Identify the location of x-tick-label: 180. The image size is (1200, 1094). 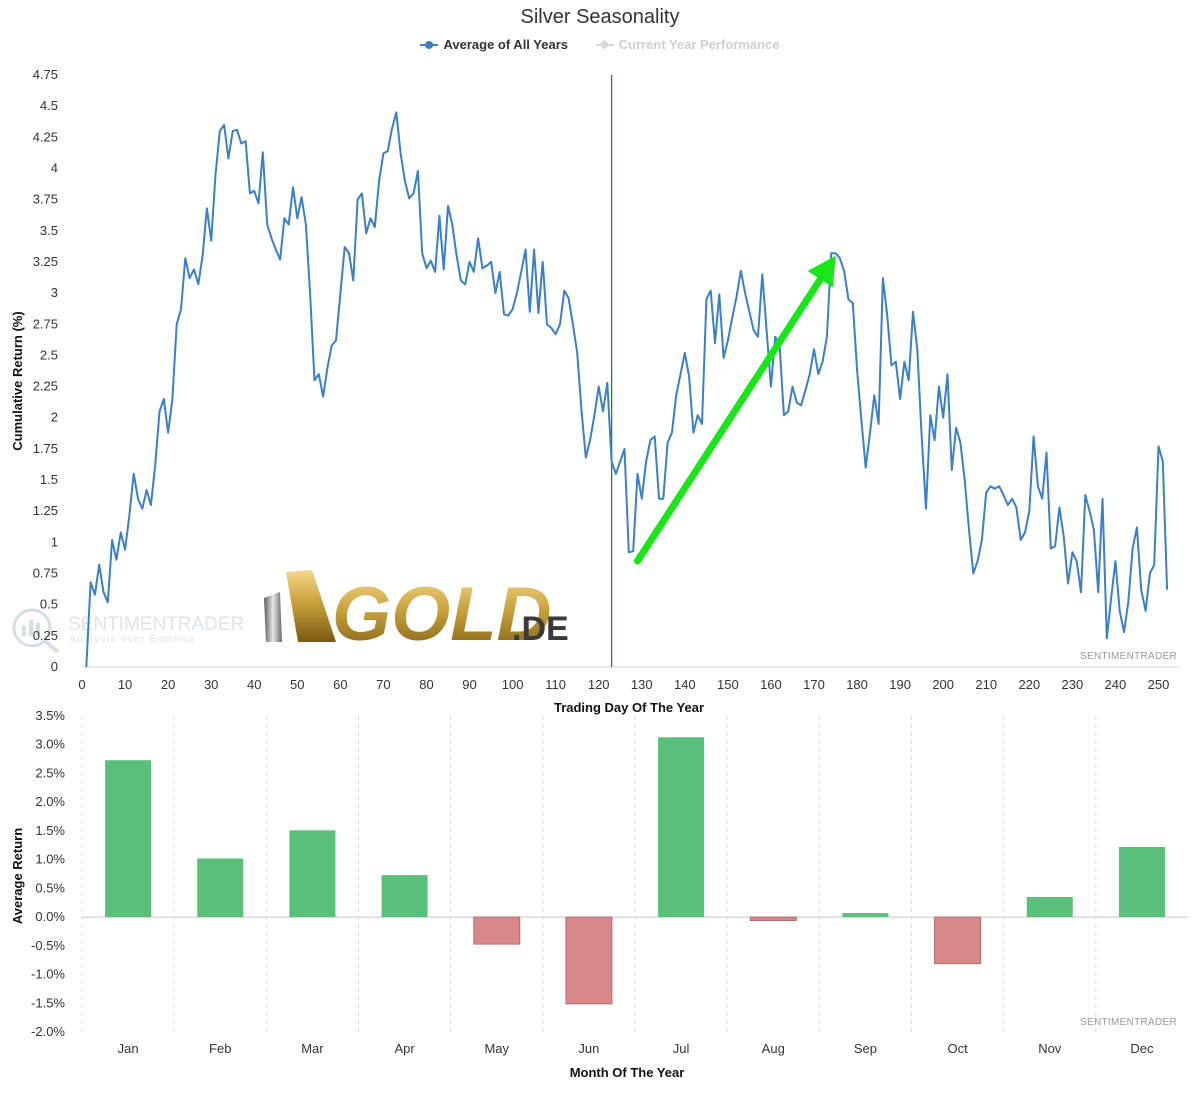
(857, 684).